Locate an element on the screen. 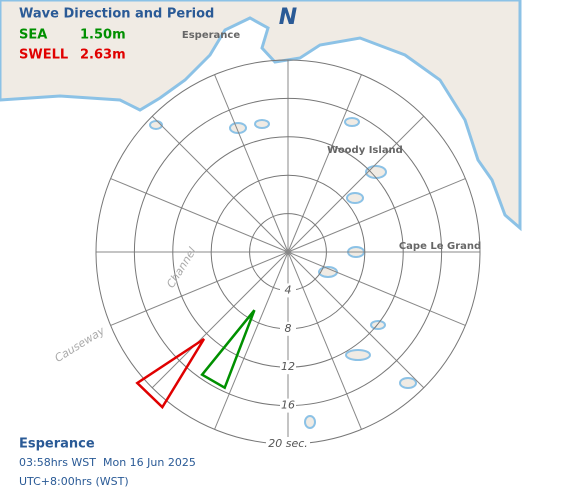 This screenshot has height=490, width=578. ring-label: 4 is located at coordinates (288, 289).